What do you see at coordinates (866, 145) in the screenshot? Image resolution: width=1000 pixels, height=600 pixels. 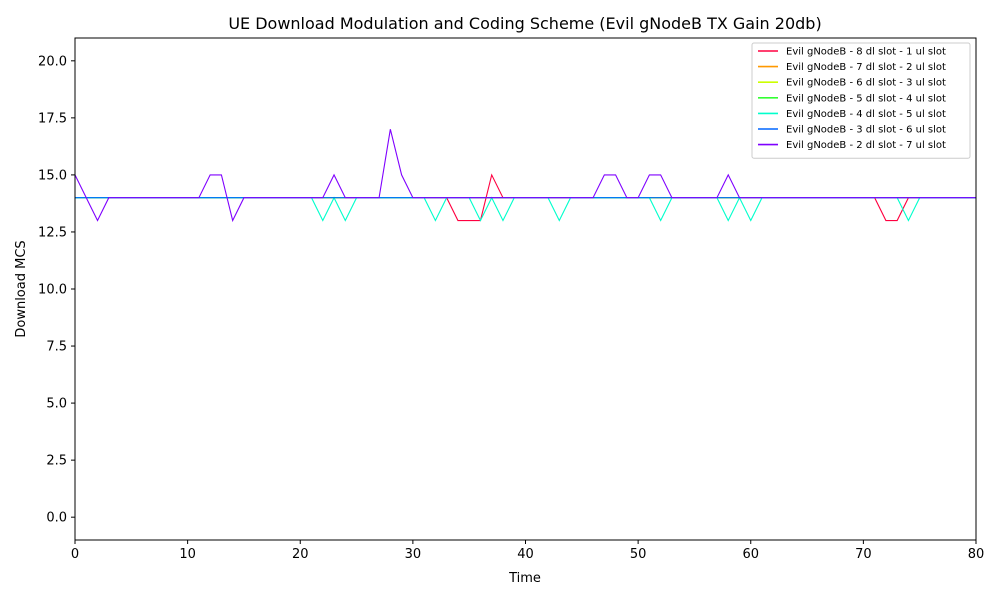 I see `legend-label: Evil gNodeB - 2 dl slot - 7 ul slot` at bounding box center [866, 145].